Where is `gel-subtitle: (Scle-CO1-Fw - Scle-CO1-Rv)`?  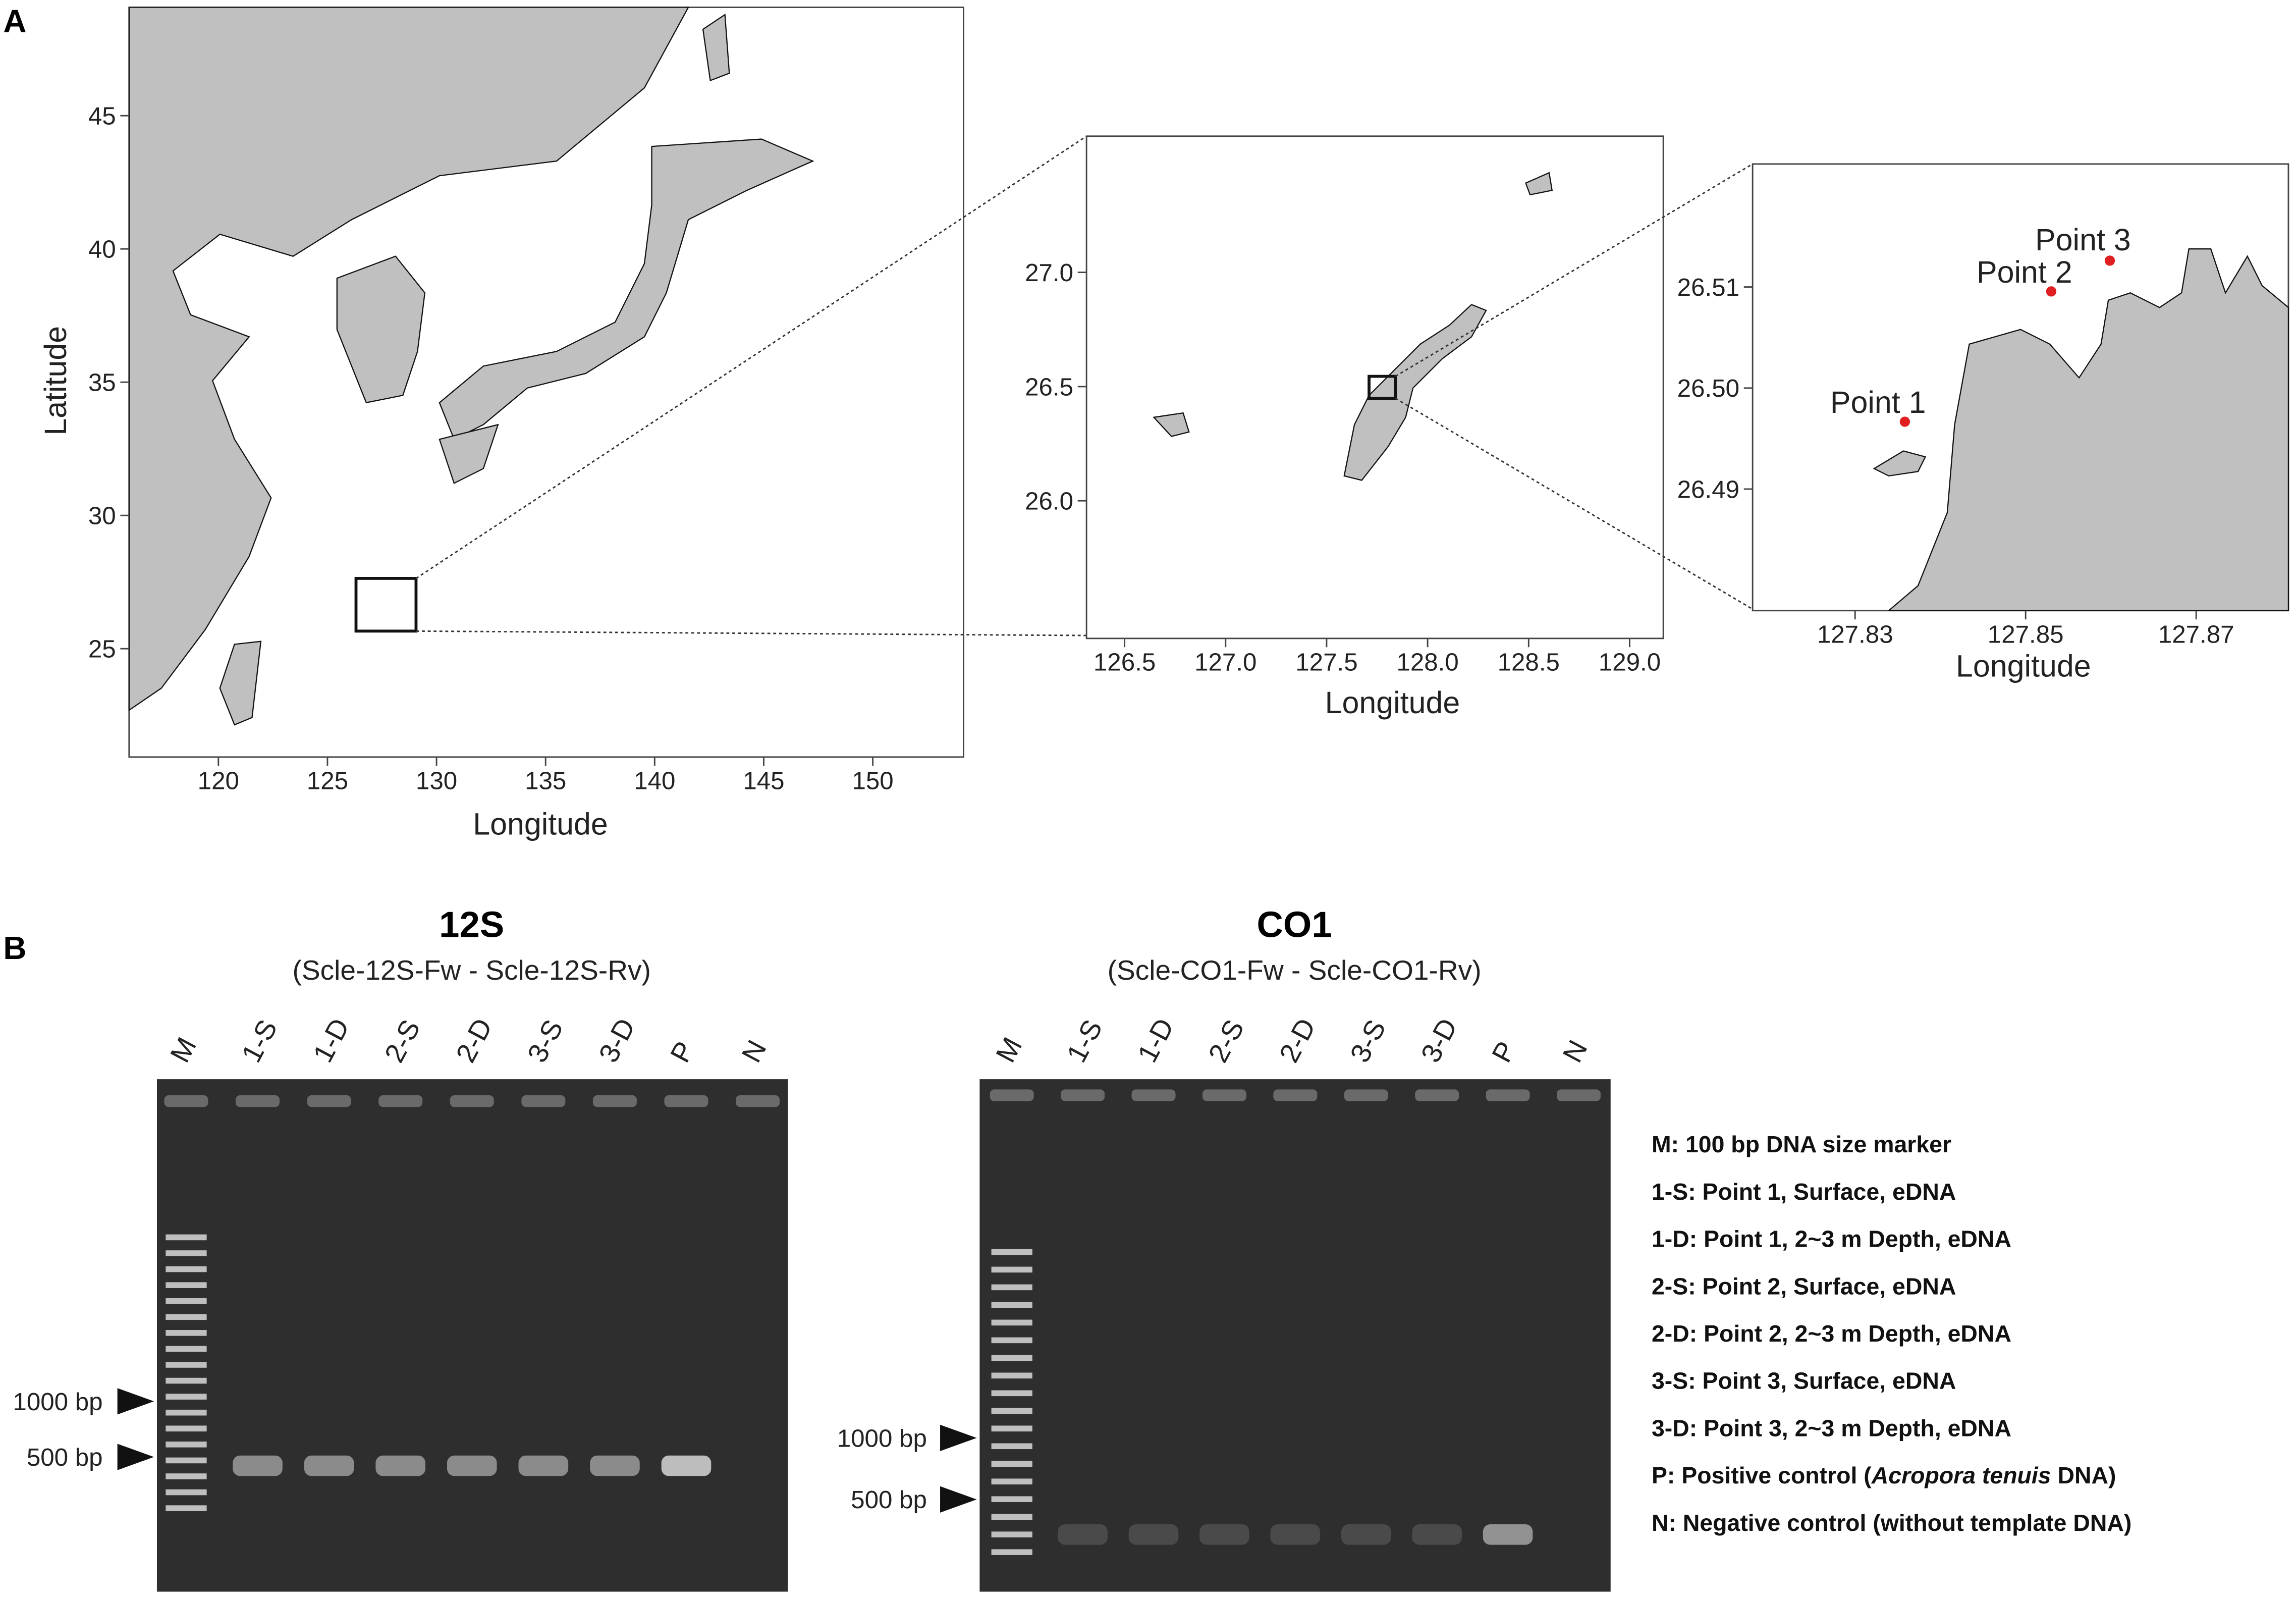
gel-subtitle: (Scle-CO1-Fw - Scle-CO1-Rv) is located at coordinates (1295, 970).